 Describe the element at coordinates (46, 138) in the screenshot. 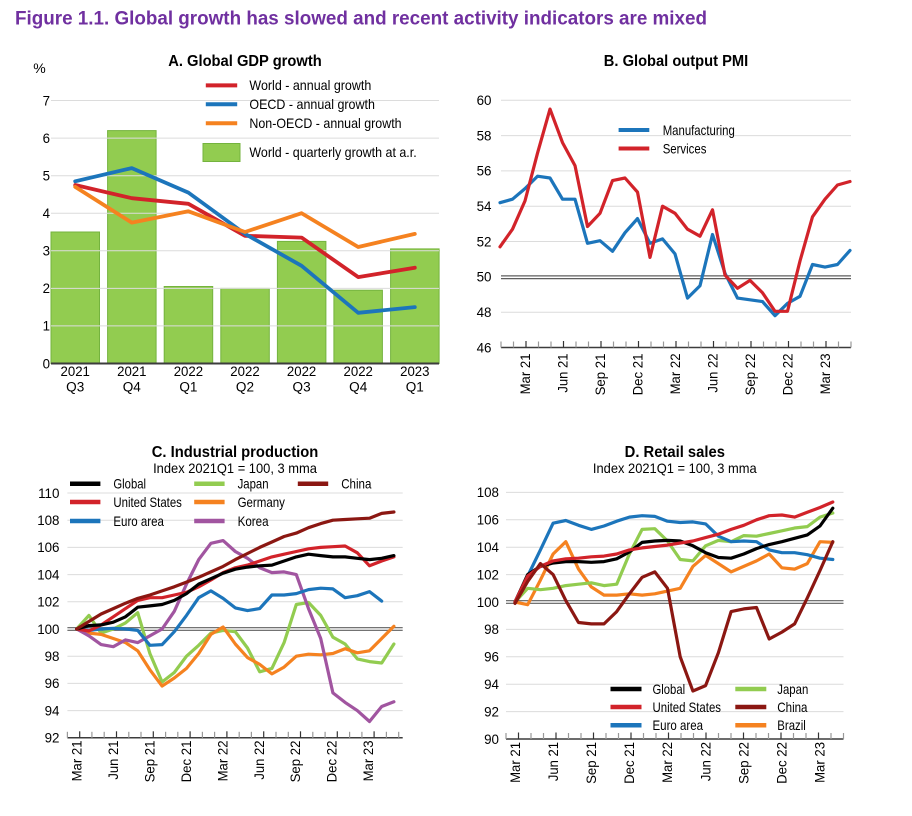

I see `svg-text: 6` at that location.